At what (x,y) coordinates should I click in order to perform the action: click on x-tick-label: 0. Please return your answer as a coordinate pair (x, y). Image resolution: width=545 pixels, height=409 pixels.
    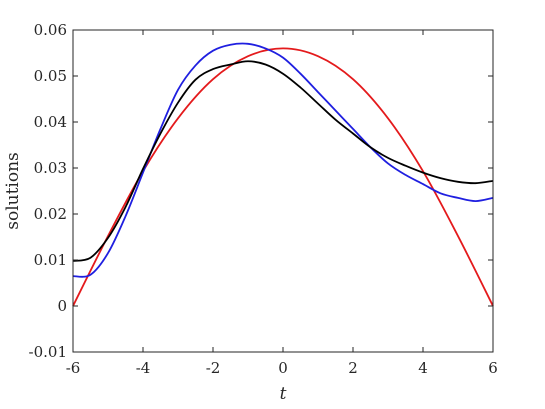
    Looking at the image, I should click on (283, 368).